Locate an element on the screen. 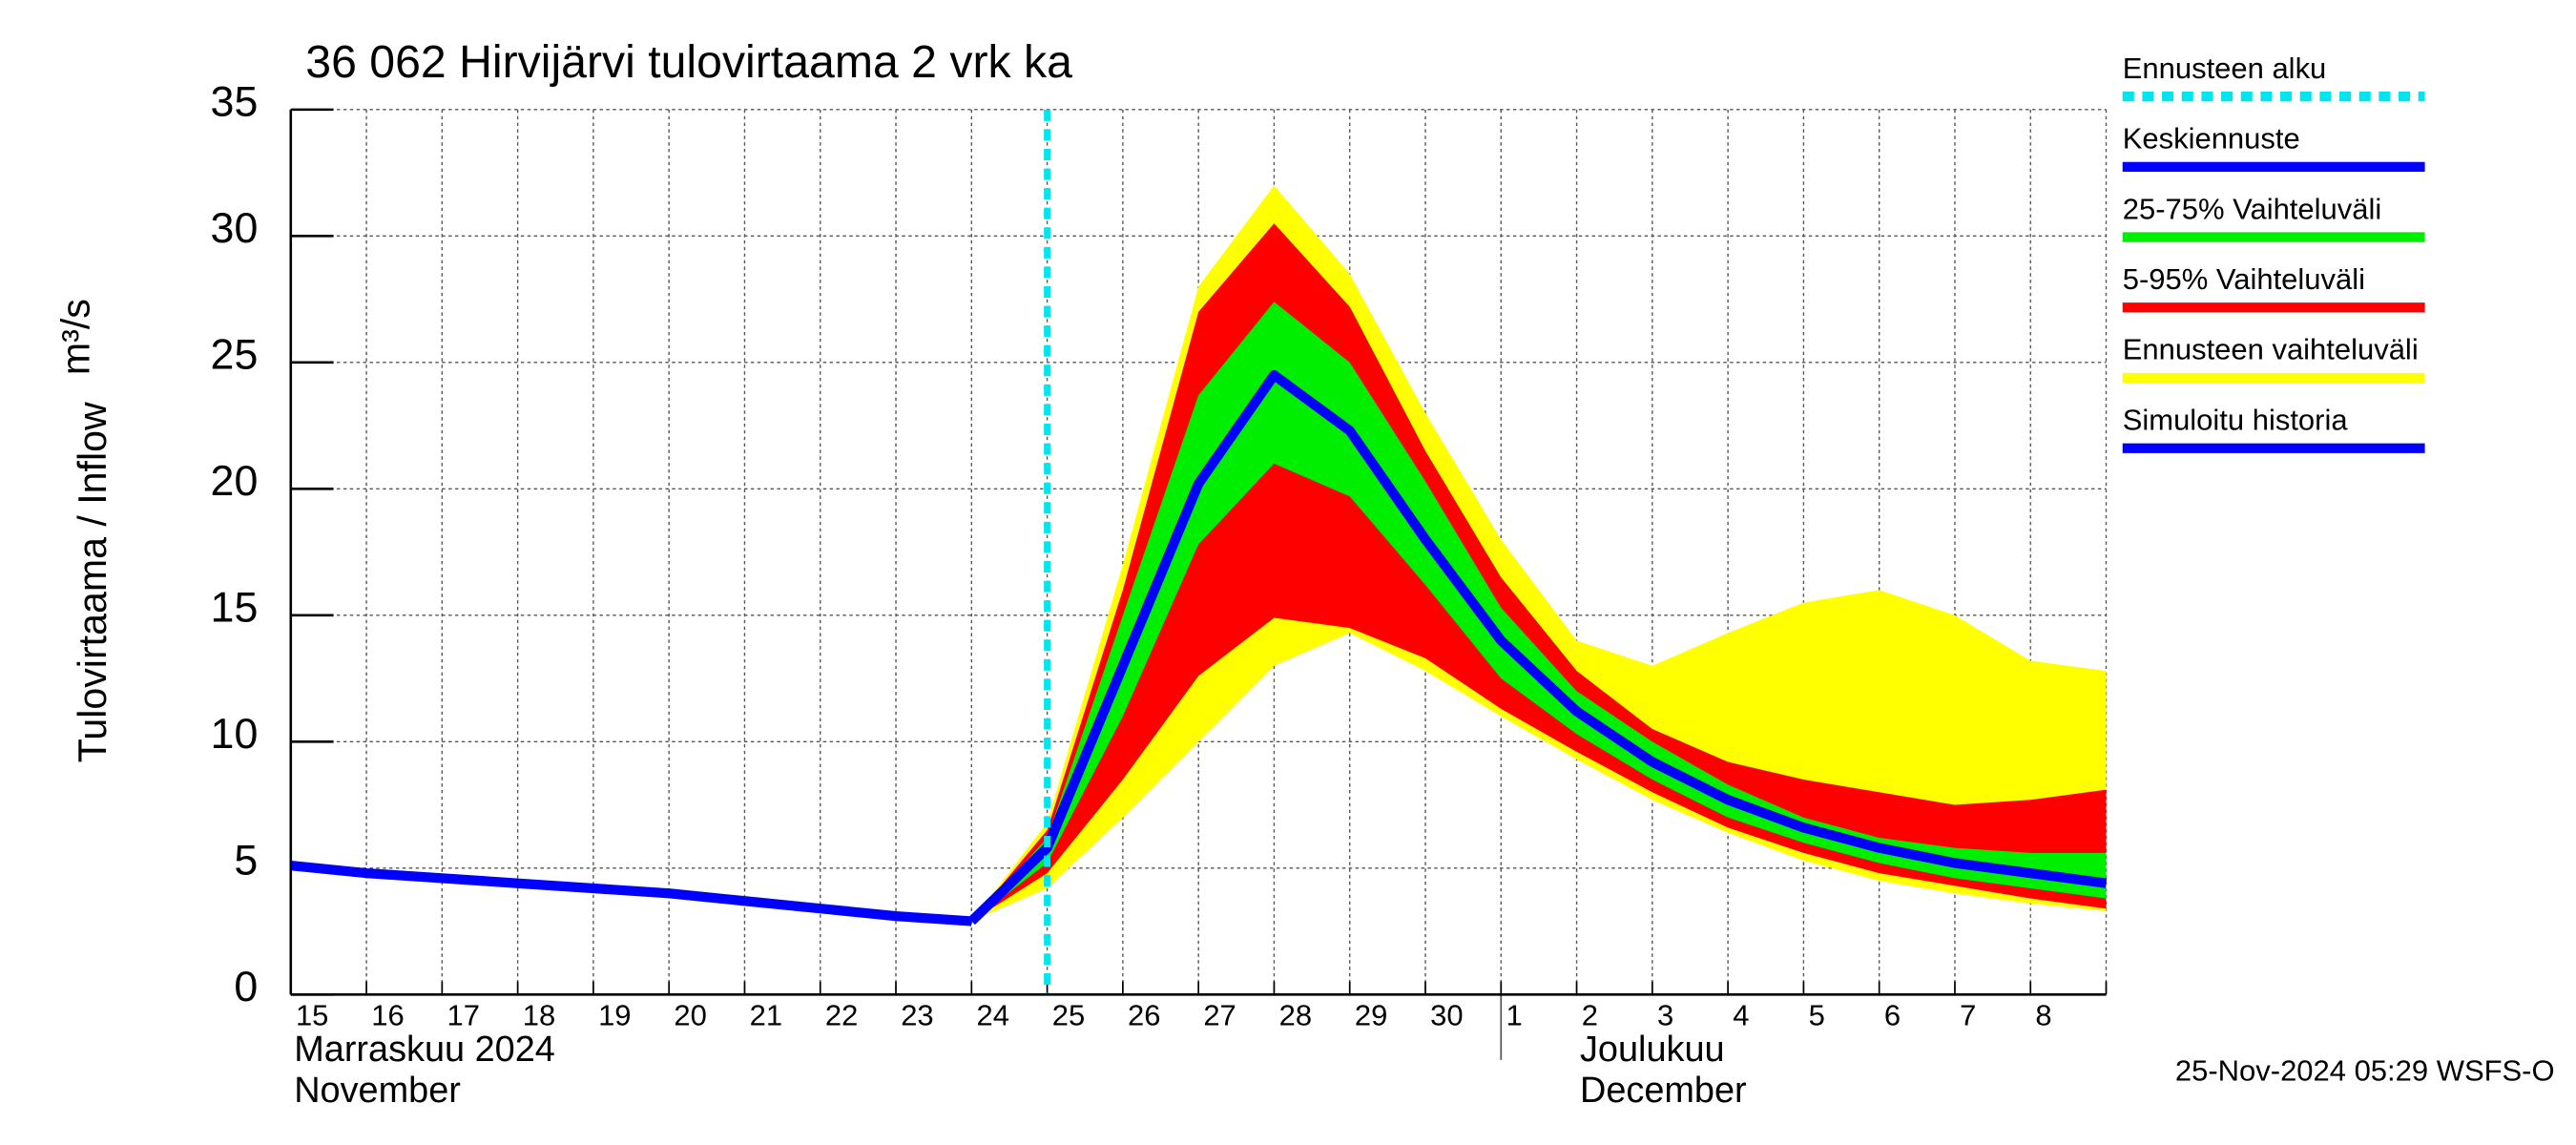 Image resolution: width=2576 pixels, height=1145 pixels. x-tick-label: 25 is located at coordinates (1068, 1016).